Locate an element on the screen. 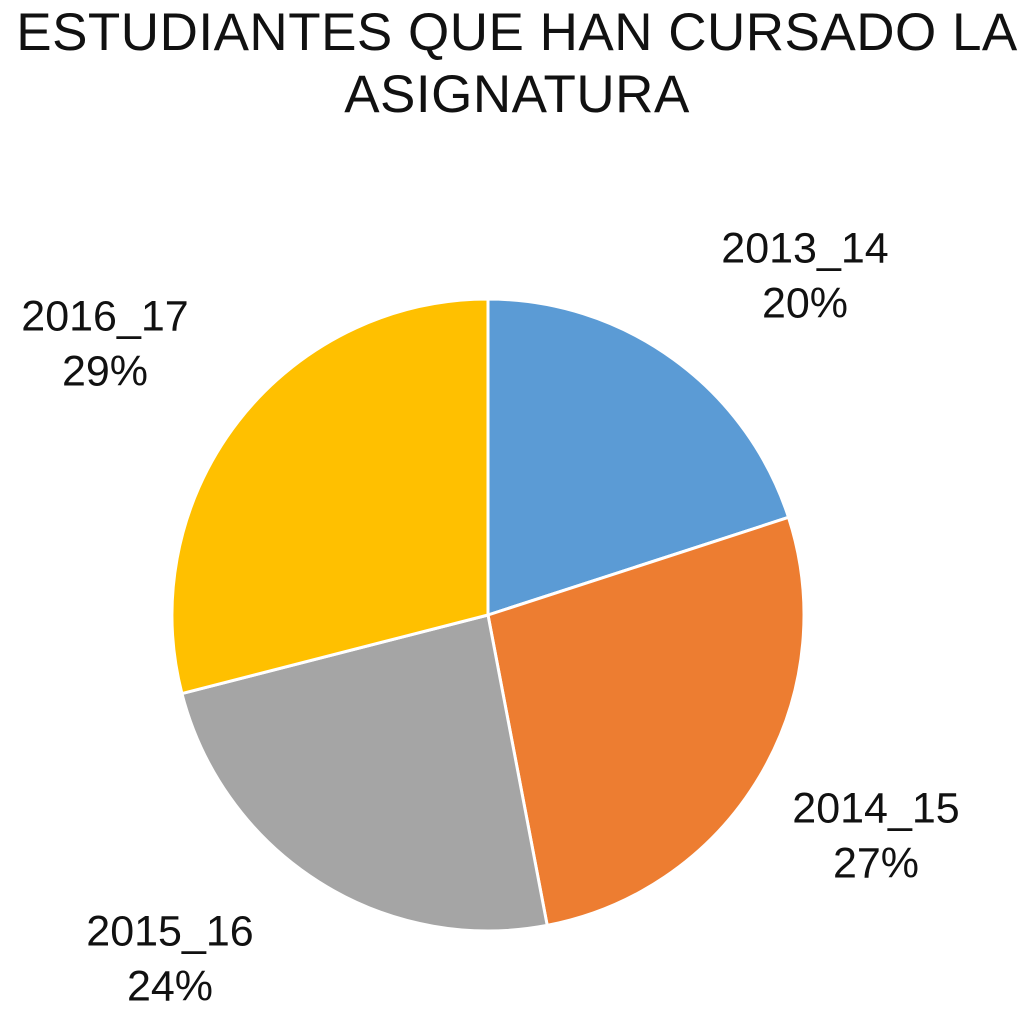 Image resolution: width=1034 pixels, height=1018 pixels. chart-title-line-2: ASIGNATURA is located at coordinates (517, 94).